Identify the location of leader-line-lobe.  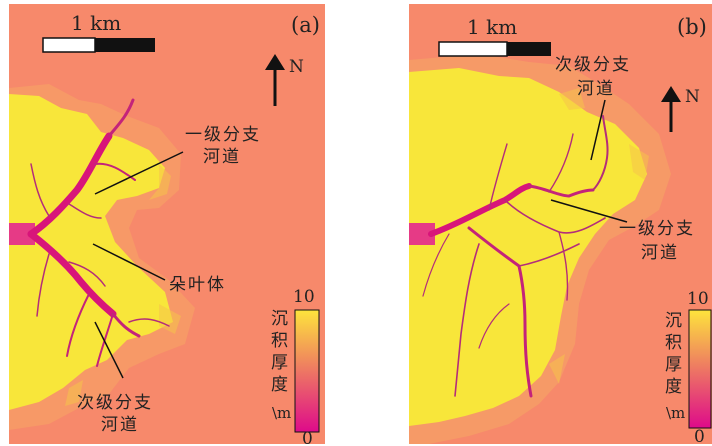
(129, 262).